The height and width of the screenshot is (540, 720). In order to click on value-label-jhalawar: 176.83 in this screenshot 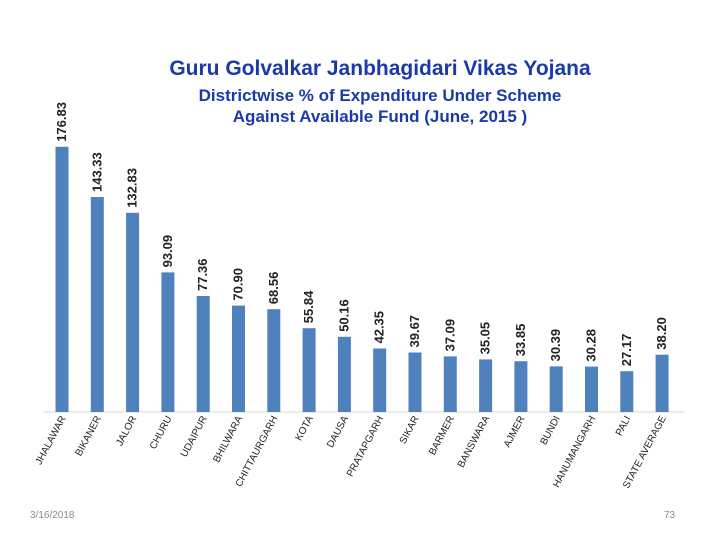, I will do `click(61, 122)`.